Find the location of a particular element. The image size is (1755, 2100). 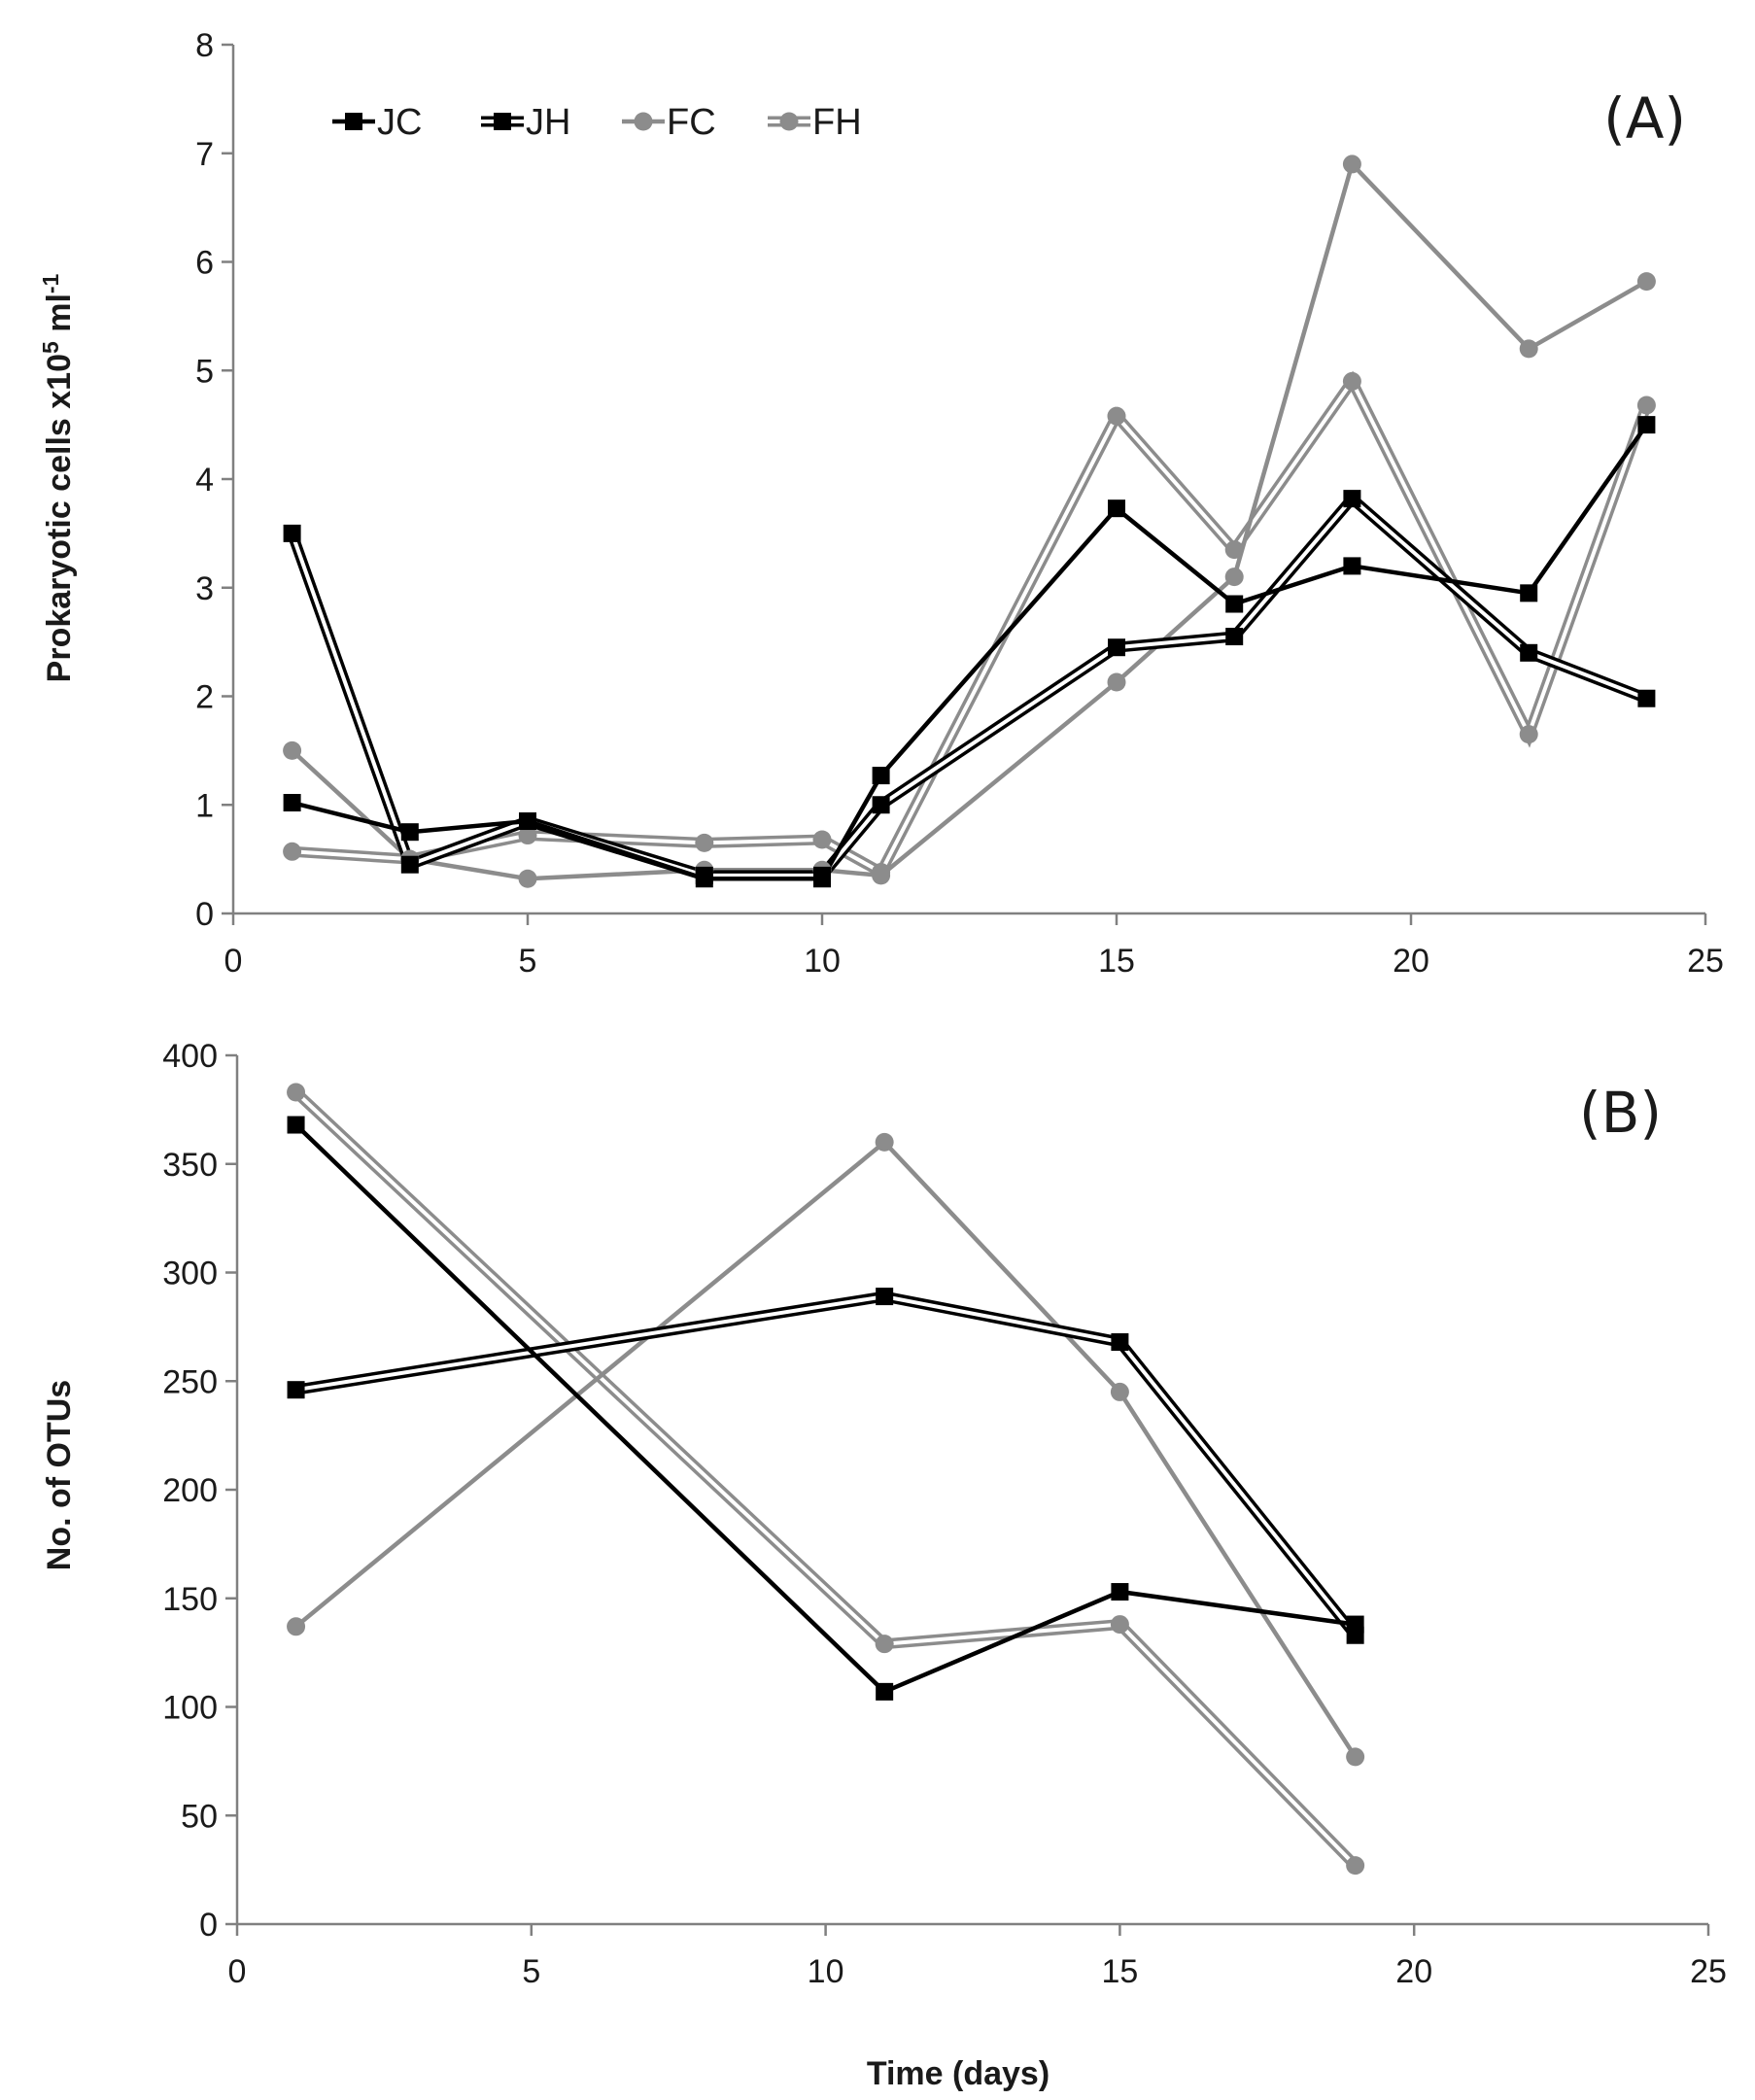

panel-a-x-tick-label: 0 is located at coordinates (233, 961).